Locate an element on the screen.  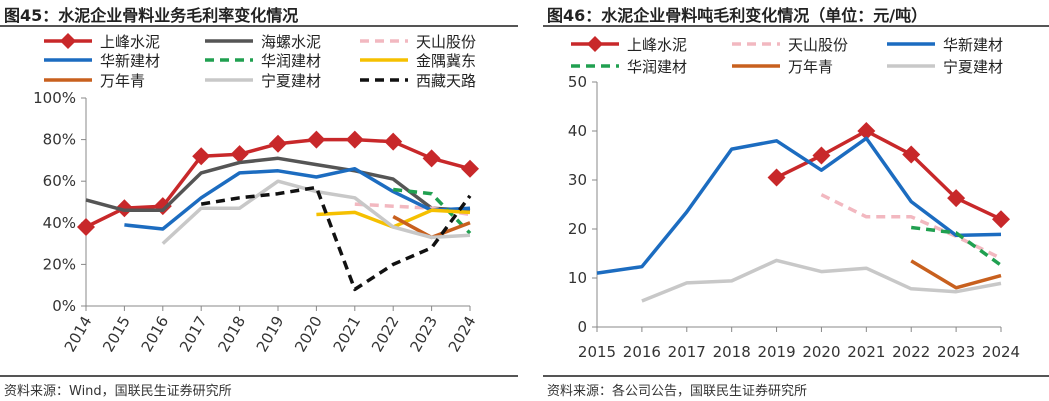
y-tick-label: 10 is located at coordinates (577, 278).